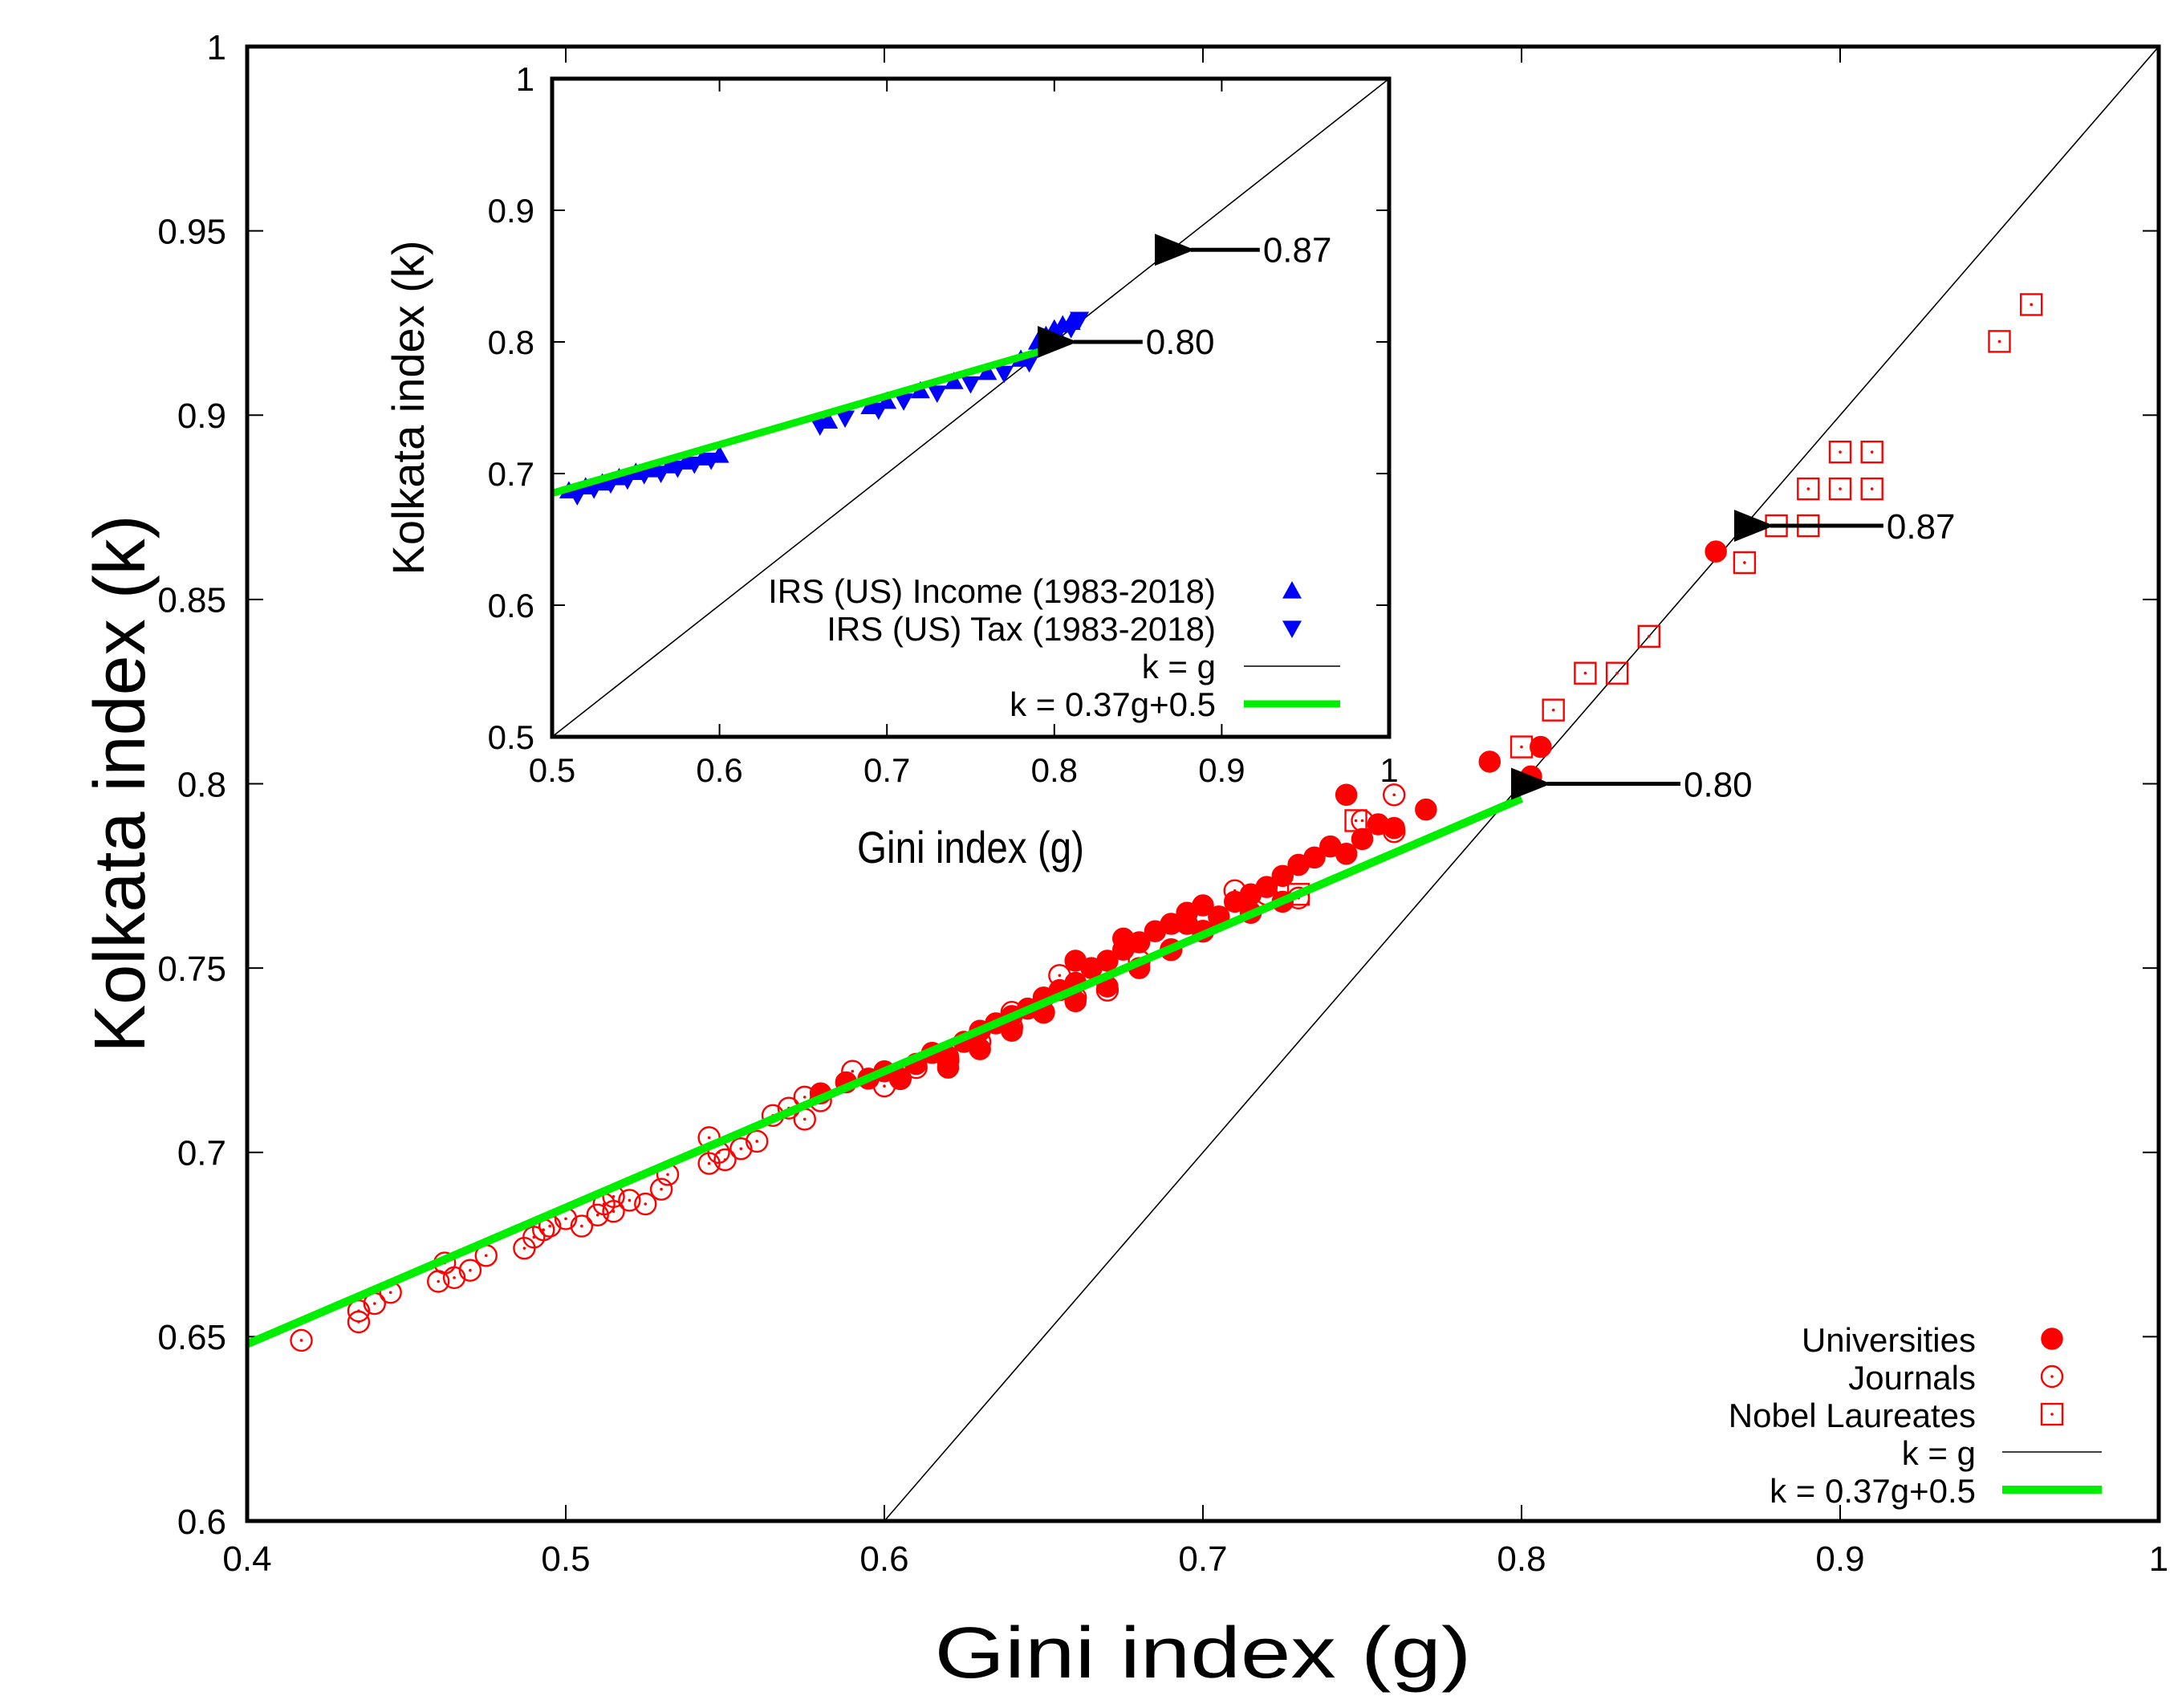 Image resolution: width=2182 pixels, height=1708 pixels. What do you see at coordinates (1664, 600) in the screenshot?
I see `series-nobel-laureates` at bounding box center [1664, 600].